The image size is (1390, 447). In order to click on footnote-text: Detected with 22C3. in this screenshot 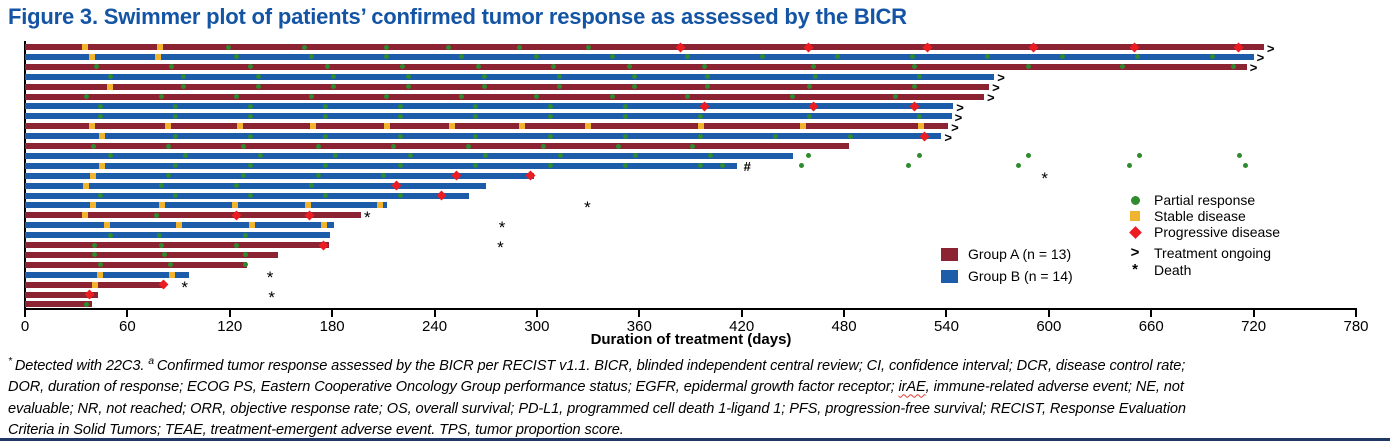, I will do `click(81, 365)`.